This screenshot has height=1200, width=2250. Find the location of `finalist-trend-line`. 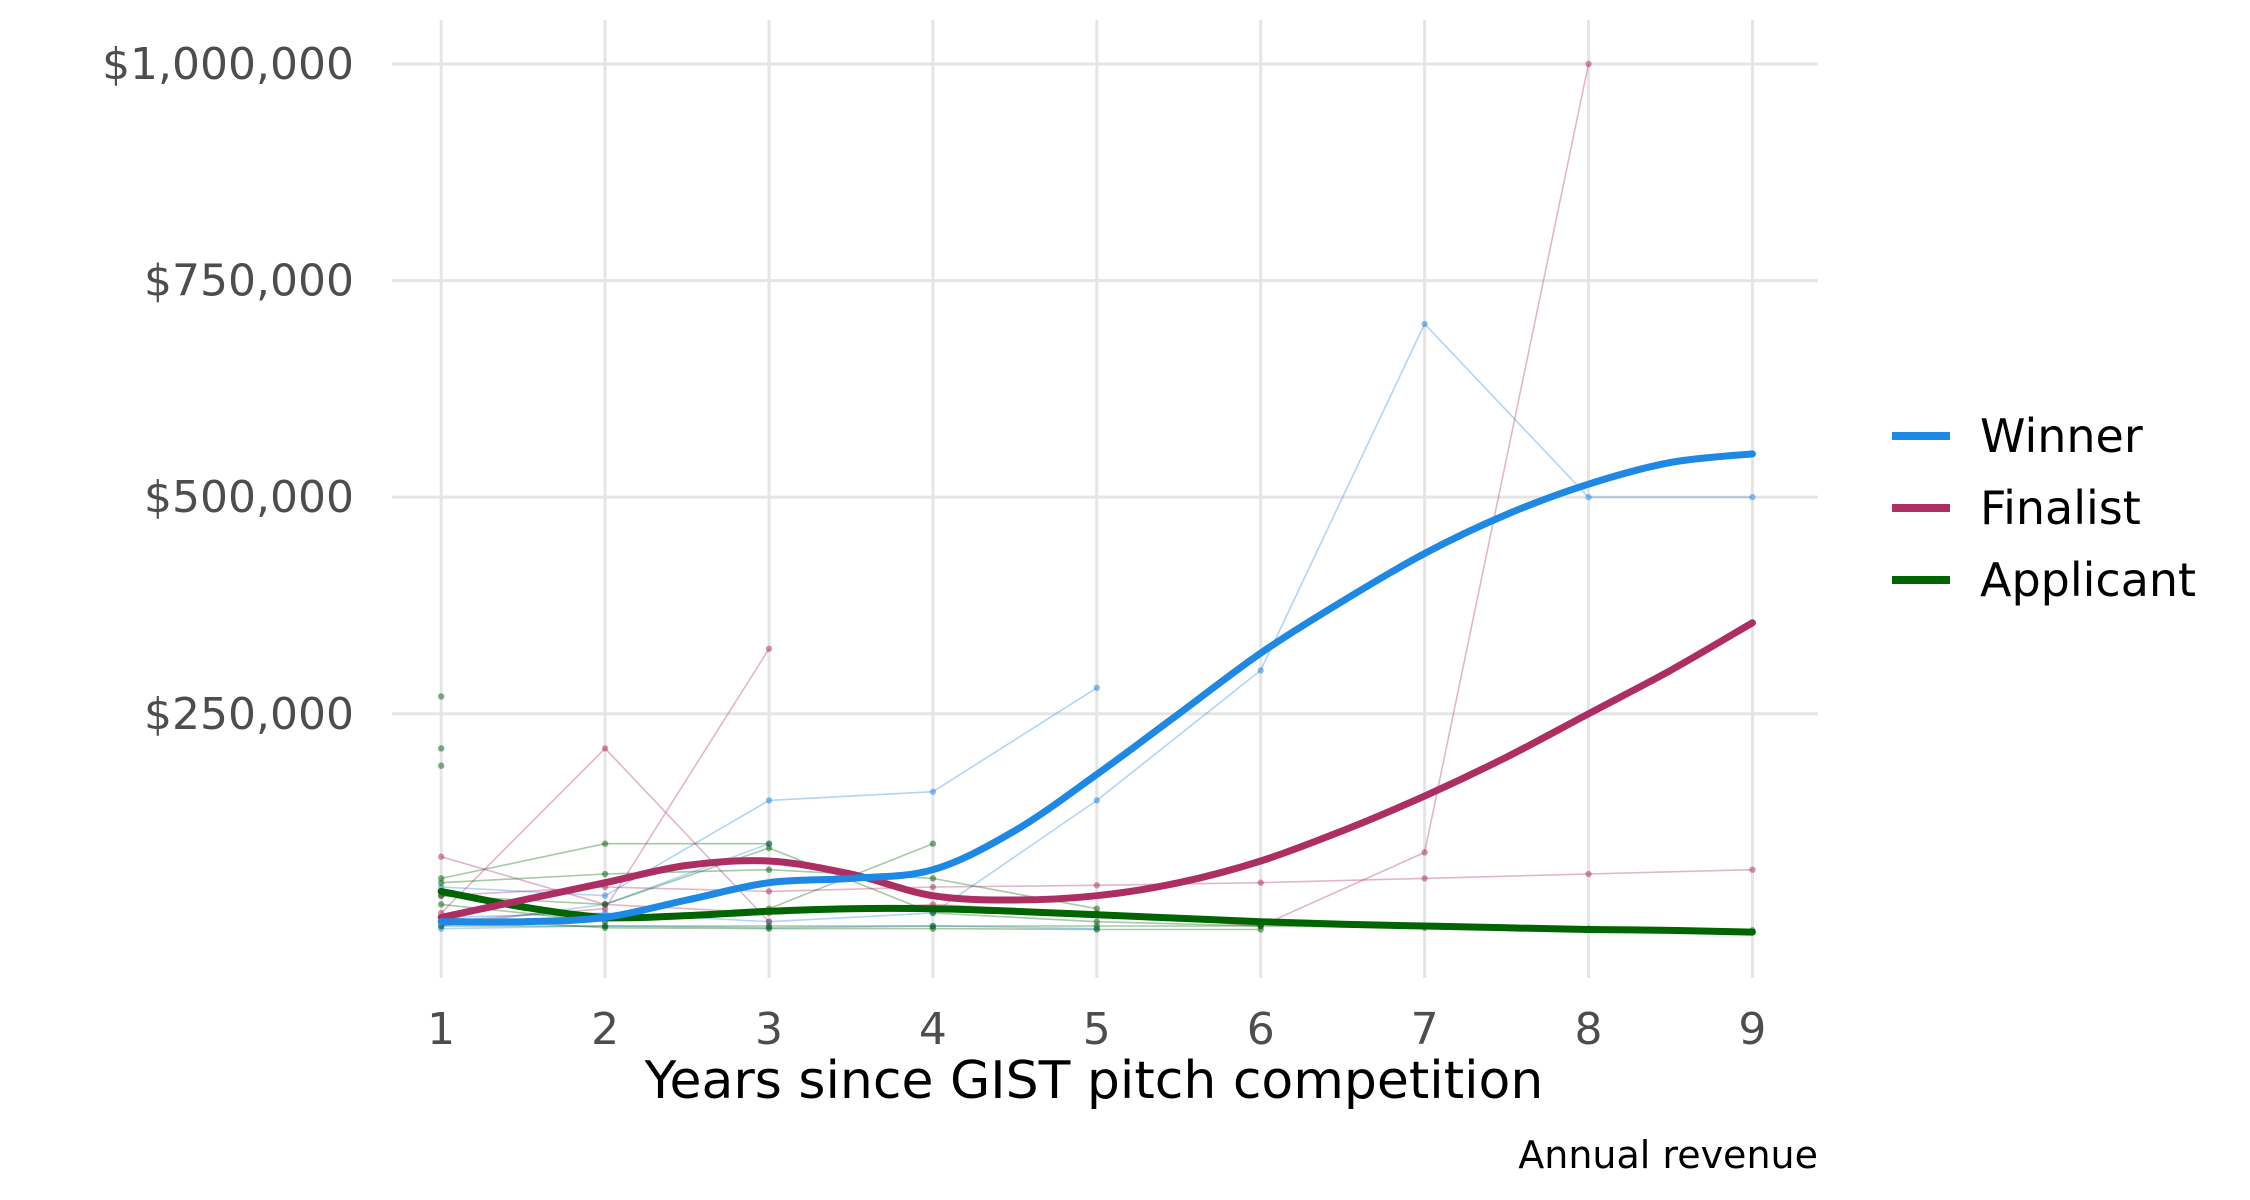

finalist-trend-line is located at coordinates (1096, 770).